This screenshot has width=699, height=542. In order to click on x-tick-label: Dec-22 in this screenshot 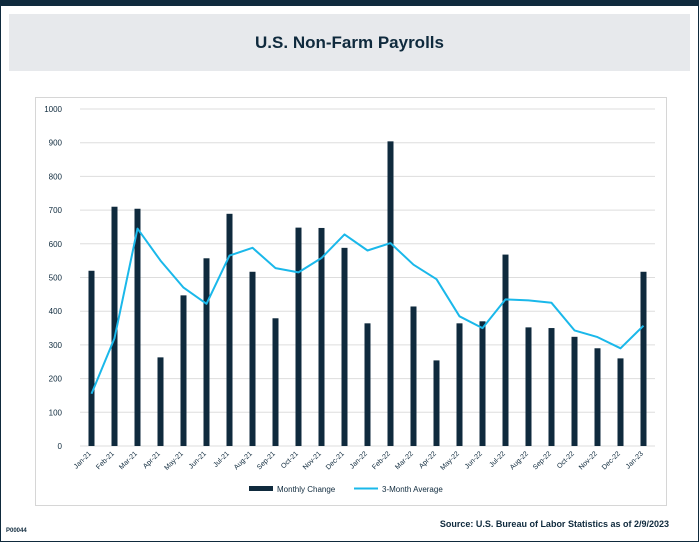, I will do `click(611, 460)`.